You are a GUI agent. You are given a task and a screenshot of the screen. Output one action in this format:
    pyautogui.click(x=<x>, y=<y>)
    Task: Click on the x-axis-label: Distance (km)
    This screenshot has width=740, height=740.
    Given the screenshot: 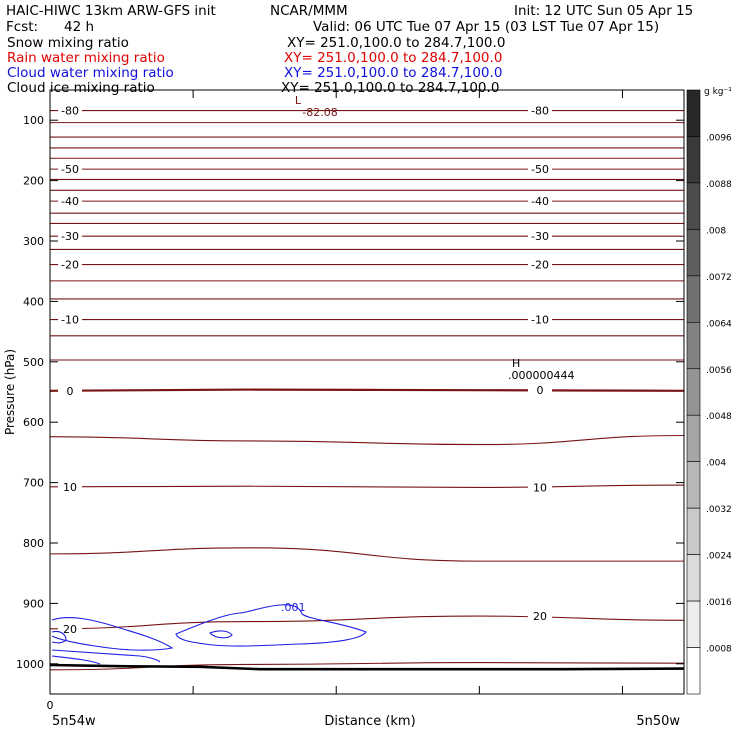 What is the action you would take?
    pyautogui.click(x=369, y=721)
    